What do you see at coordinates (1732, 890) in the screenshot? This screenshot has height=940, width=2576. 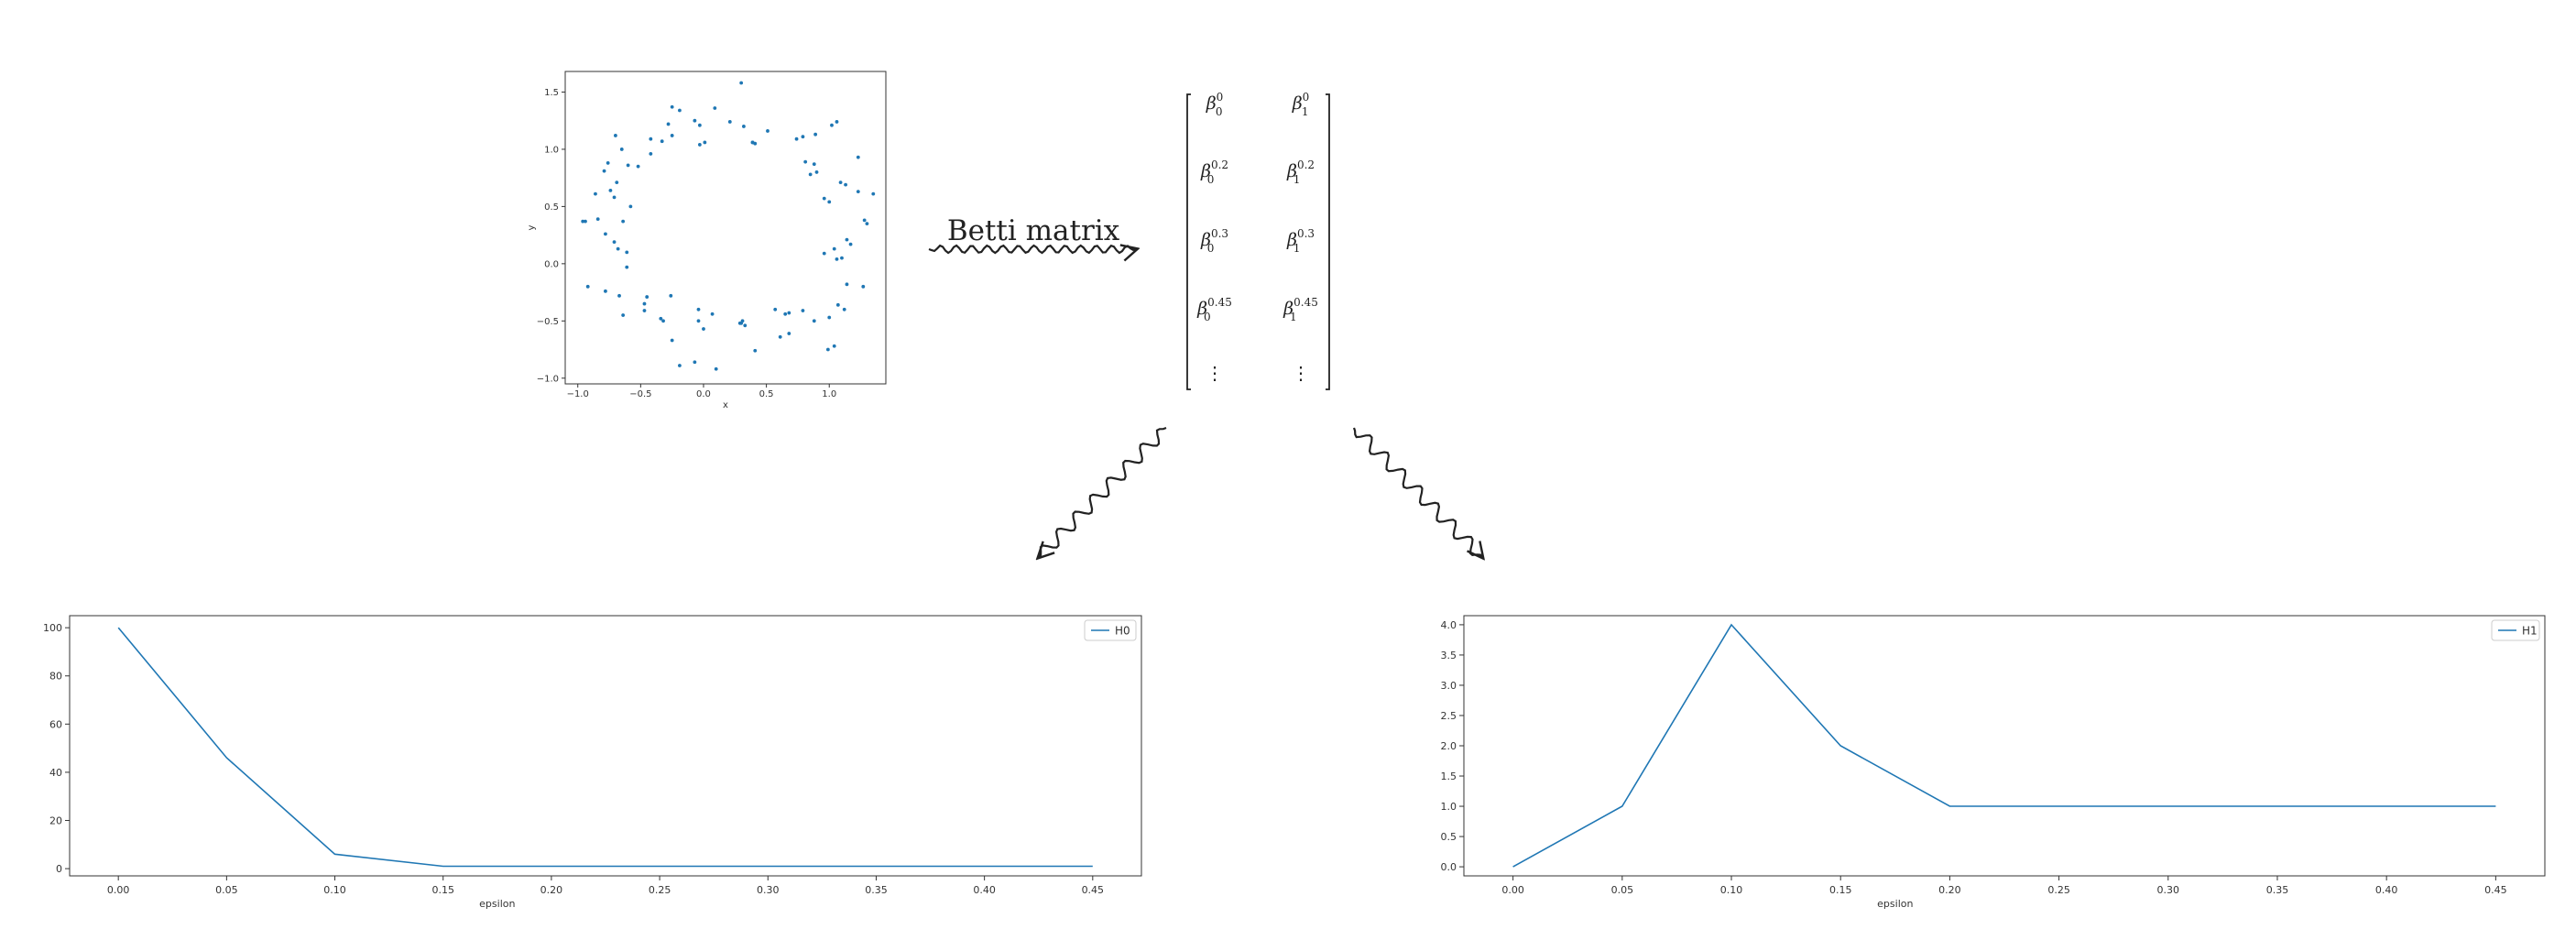 I see `x-tick-label: 0.10` at bounding box center [1732, 890].